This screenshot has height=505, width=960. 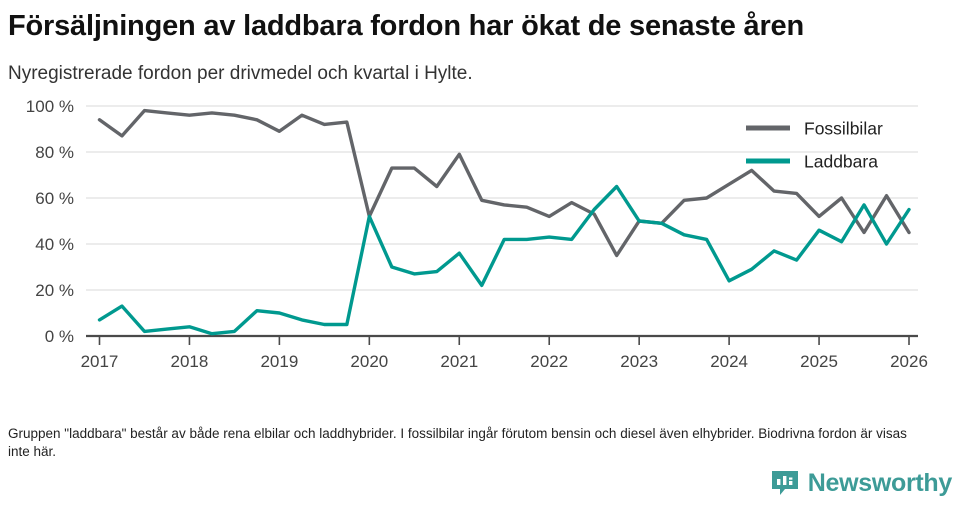 I want to click on legend-label: Laddbara, so click(x=841, y=162).